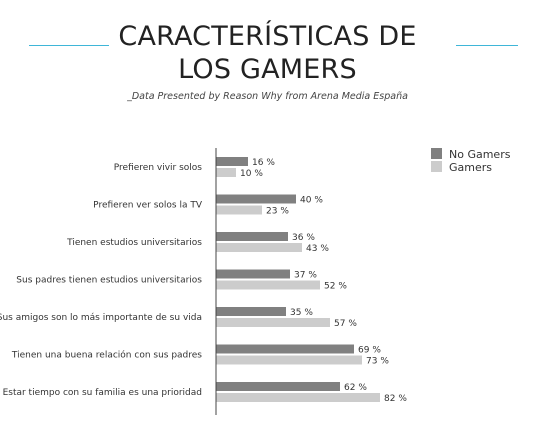  Describe the element at coordinates (311, 201) in the screenshot. I see `data-label: 40 %` at that location.